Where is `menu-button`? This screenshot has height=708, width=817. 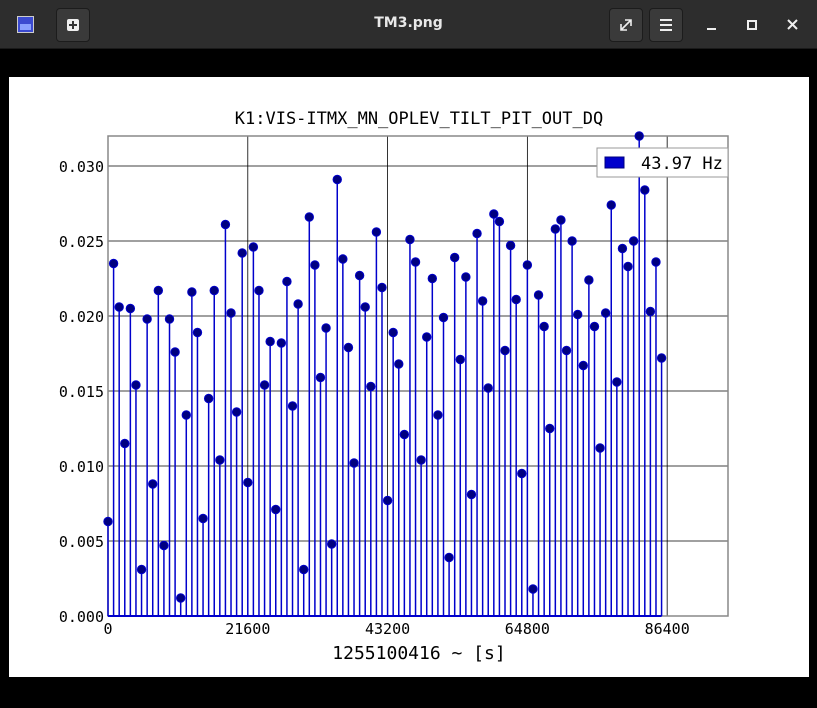 menu-button is located at coordinates (666, 25).